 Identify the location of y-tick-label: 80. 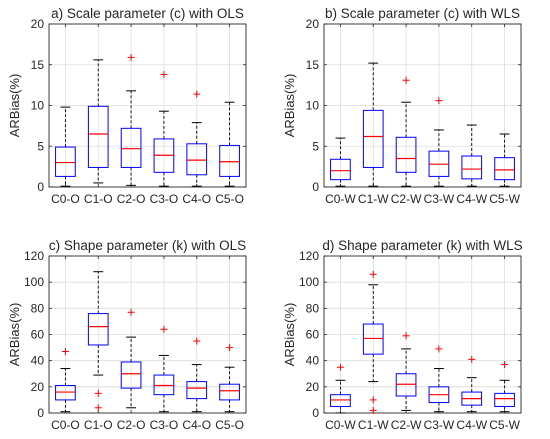
(313, 308).